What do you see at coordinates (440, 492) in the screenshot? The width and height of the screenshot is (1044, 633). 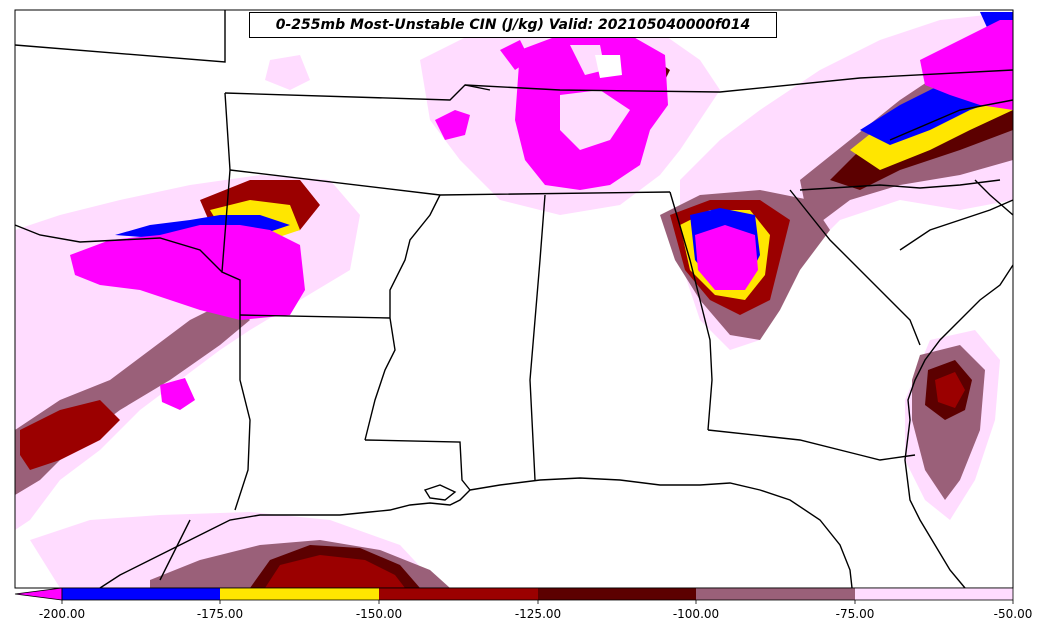 I see `louisiana-delta` at bounding box center [440, 492].